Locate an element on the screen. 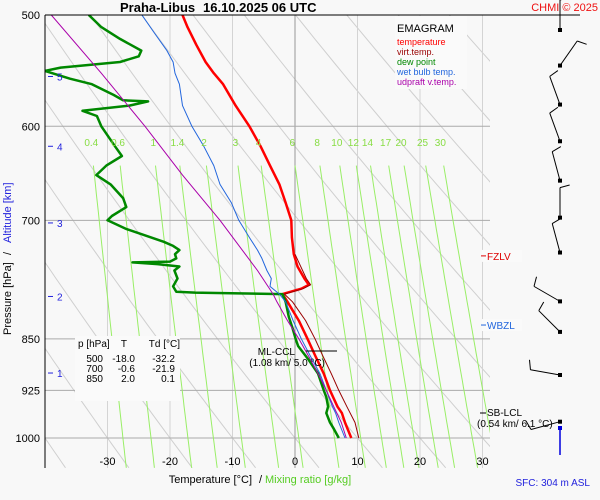 The height and width of the screenshot is (500, 600). y-axis-label-2: Altitude [km] is located at coordinates (8, 212).